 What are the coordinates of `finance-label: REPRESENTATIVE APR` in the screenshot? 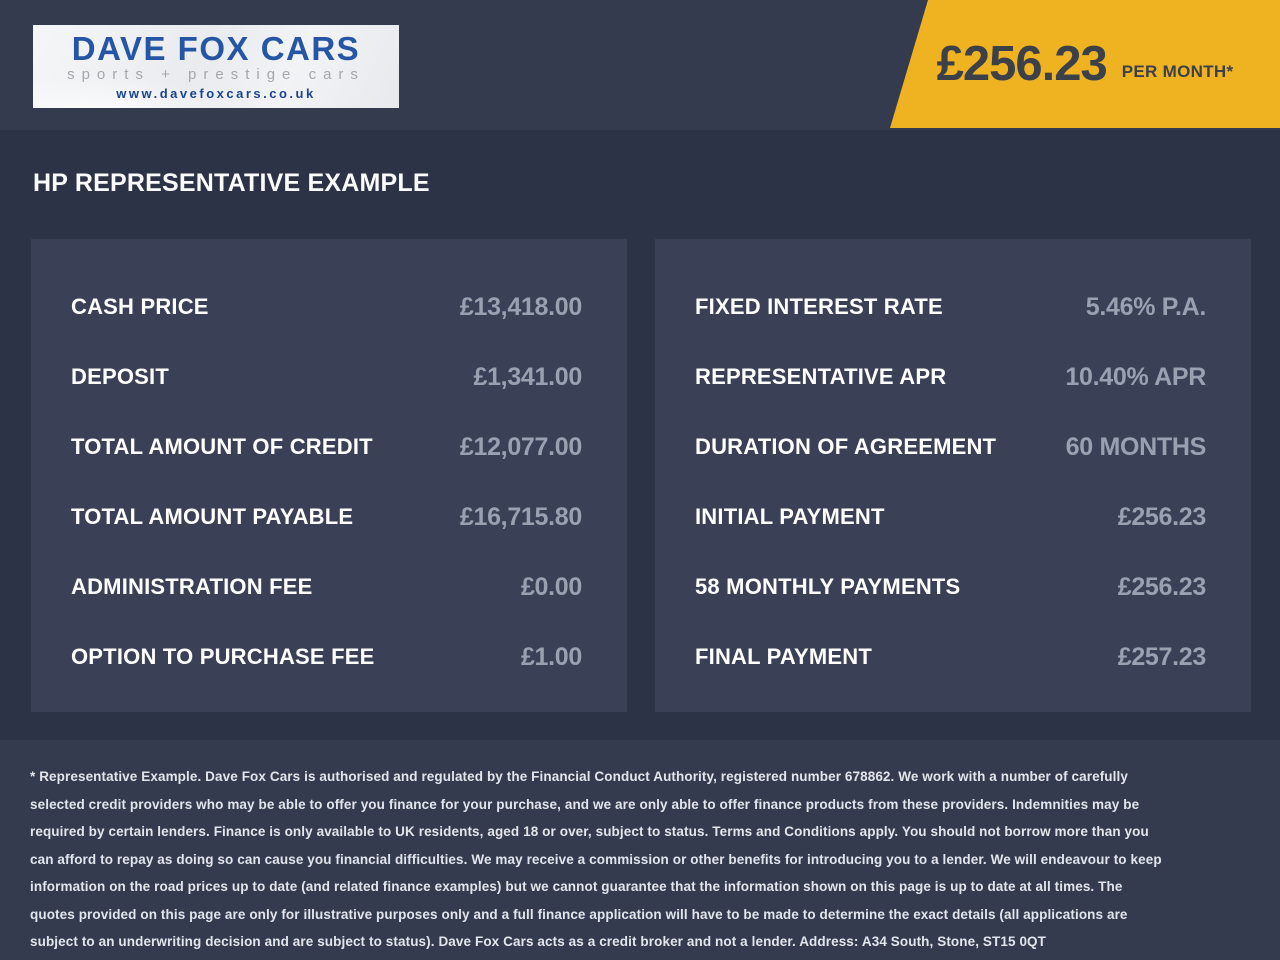 It's located at (821, 376).